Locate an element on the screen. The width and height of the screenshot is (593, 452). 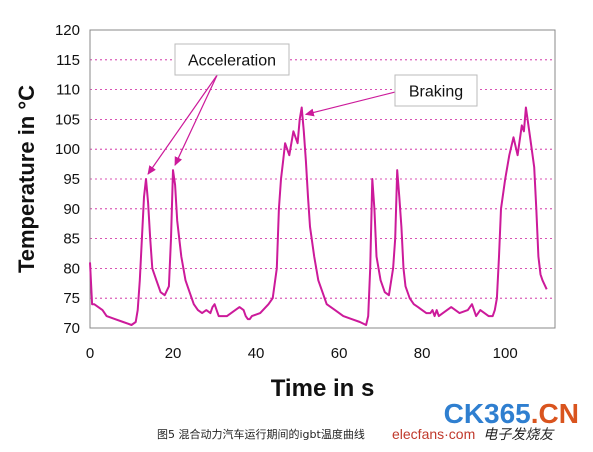
watermark-brand-left: CK365 is located at coordinates (487, 413).